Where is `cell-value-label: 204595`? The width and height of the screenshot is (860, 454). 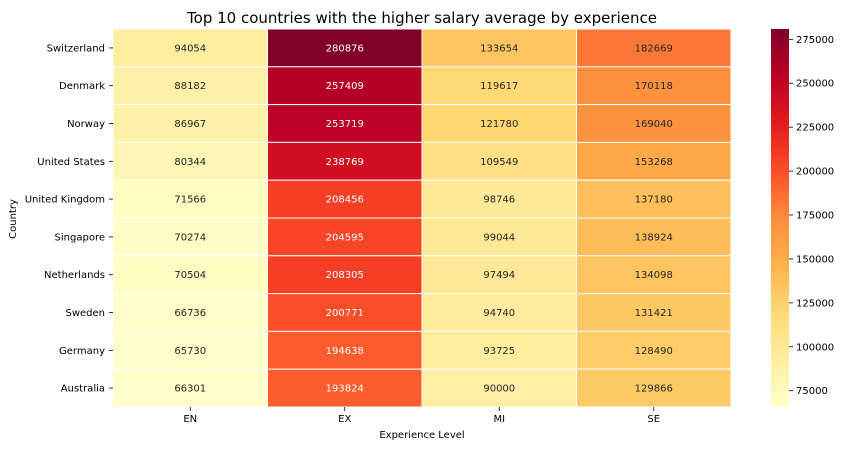 cell-value-label: 204595 is located at coordinates (345, 237).